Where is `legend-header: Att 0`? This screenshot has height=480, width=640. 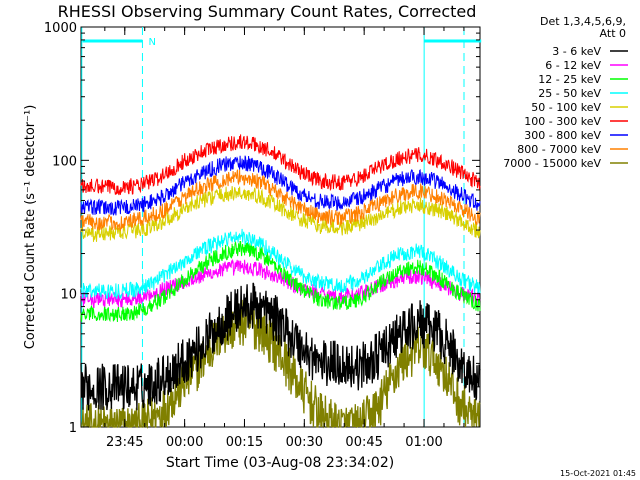
legend-header: Att 0 is located at coordinates (613, 33).